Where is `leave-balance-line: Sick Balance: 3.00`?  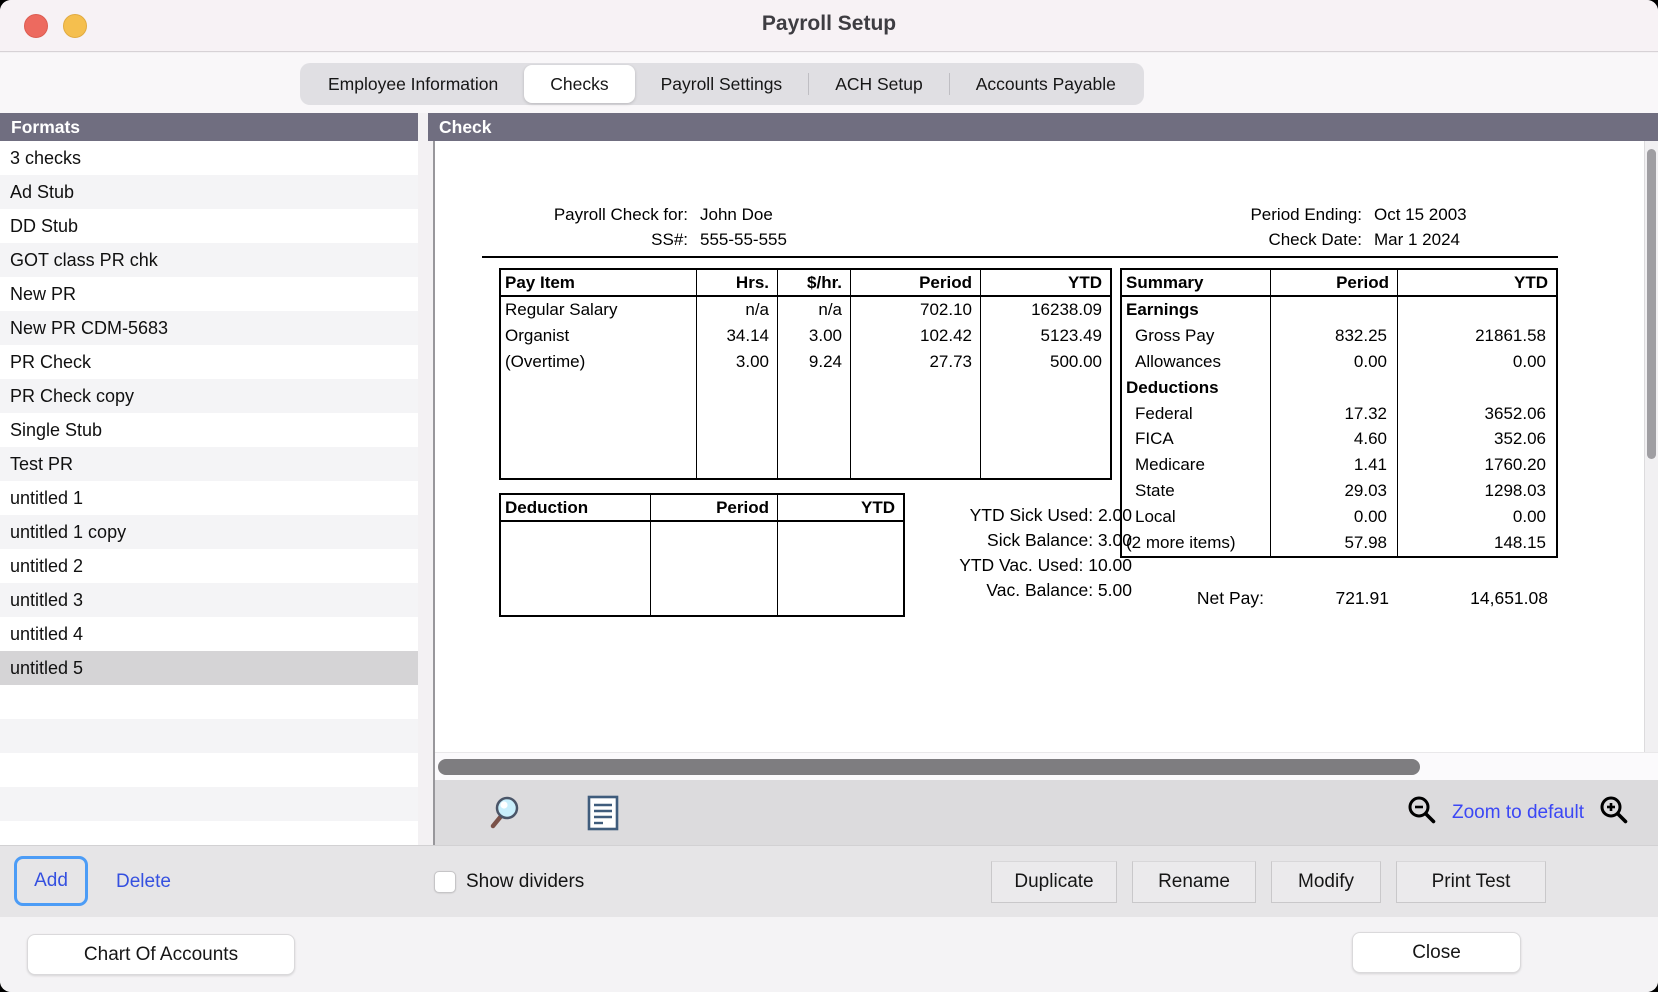
leave-balance-line: Sick Balance: 3.00 is located at coordinates (1059, 540).